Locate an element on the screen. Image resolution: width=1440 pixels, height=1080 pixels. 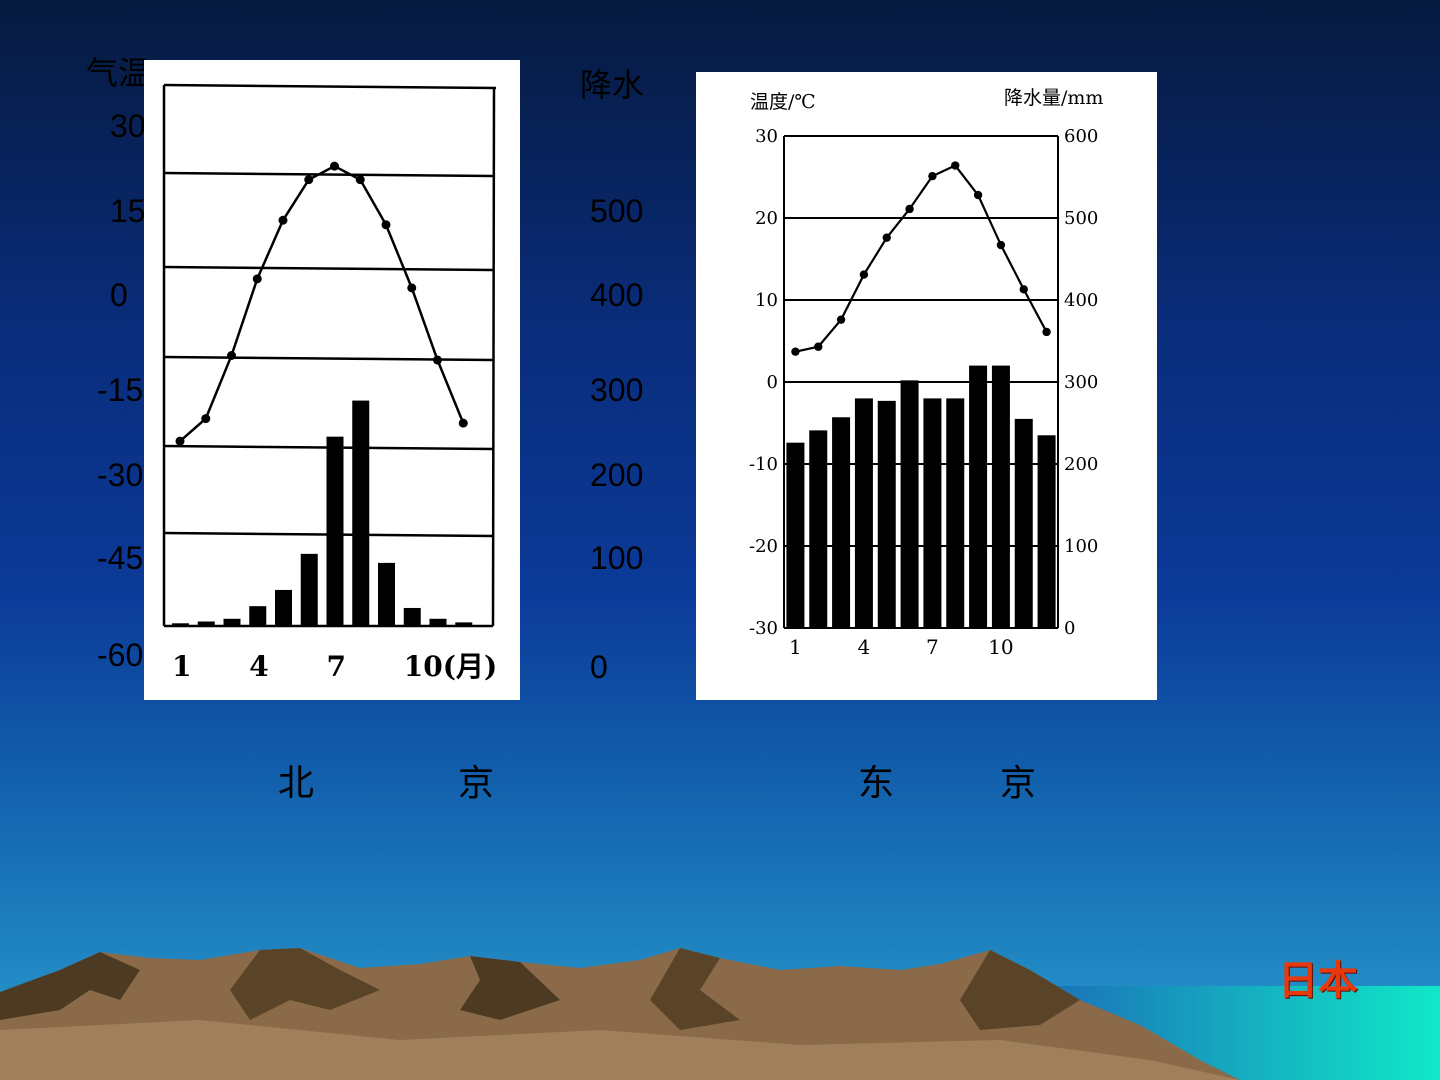
y-tick-label: -20 is located at coordinates (763, 546).